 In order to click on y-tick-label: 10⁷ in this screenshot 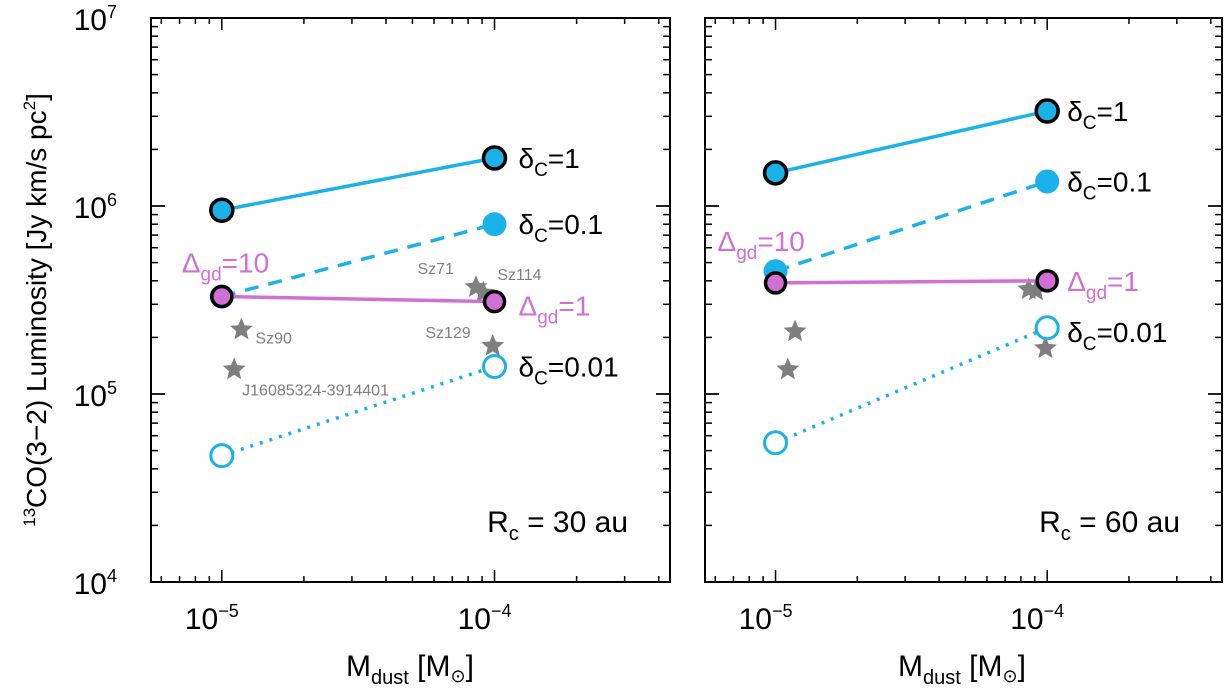, I will do `click(95, 19)`.